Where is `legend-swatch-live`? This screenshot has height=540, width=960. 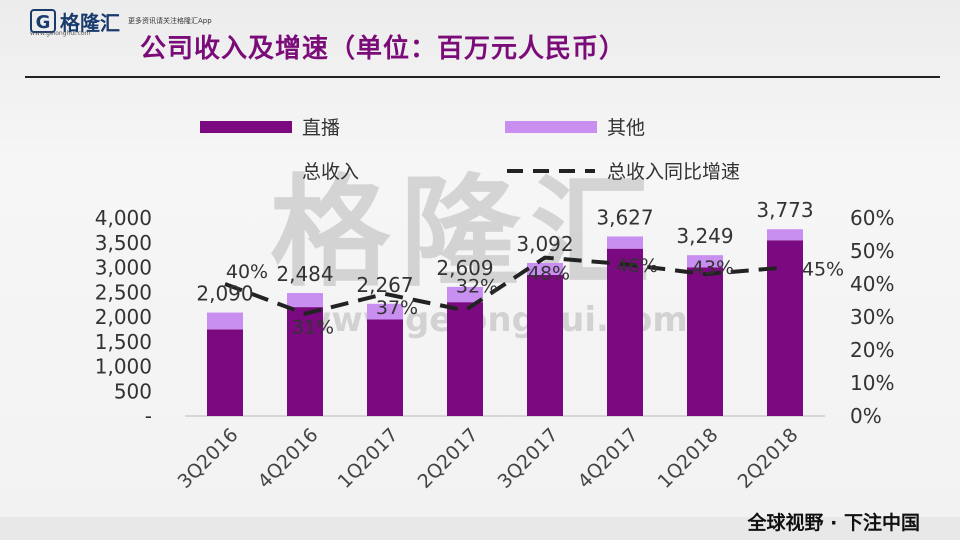
legend-swatch-live is located at coordinates (246, 126).